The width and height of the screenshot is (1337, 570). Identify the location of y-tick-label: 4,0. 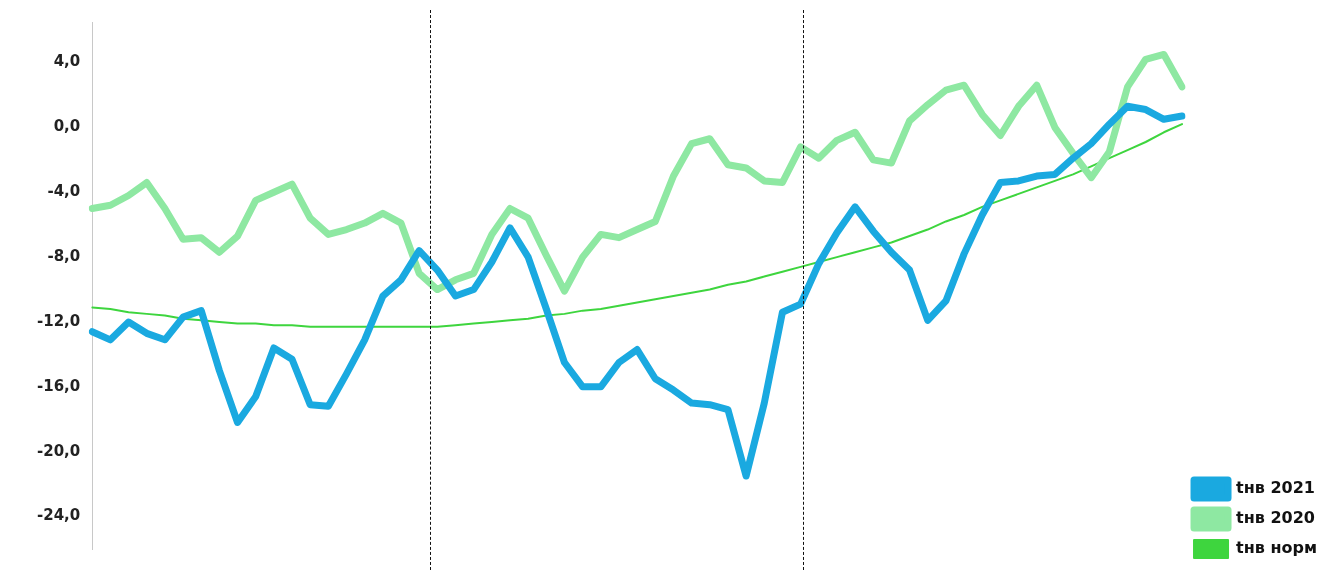
(67, 61).